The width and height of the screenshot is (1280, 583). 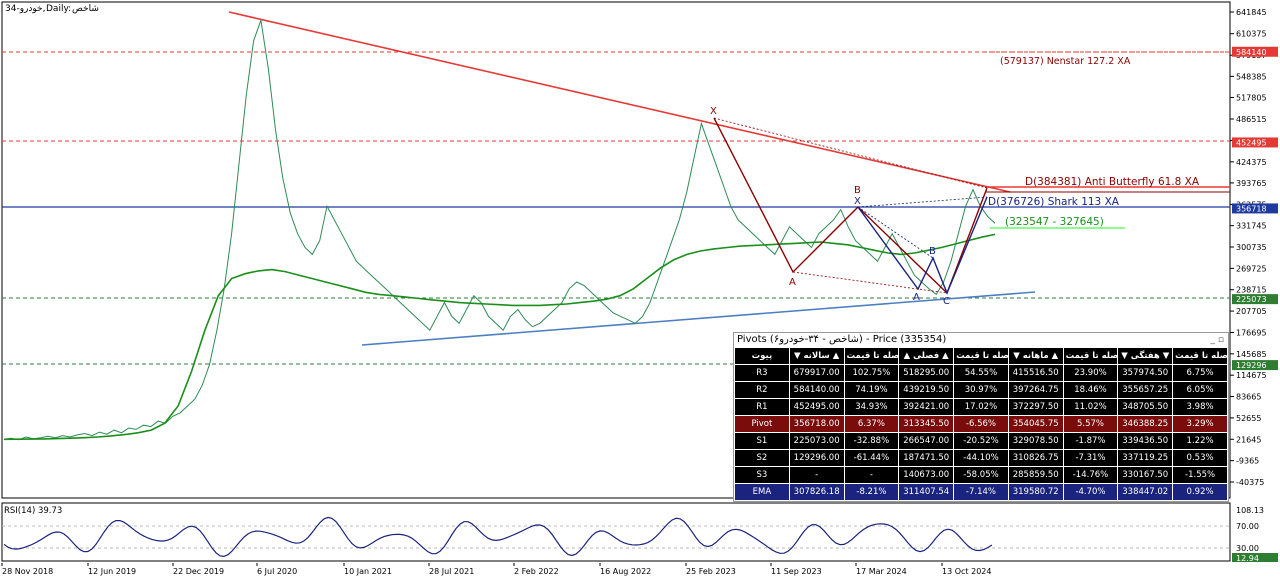 I want to click on pivot-cell: 397264.75, so click(x=1035, y=390).